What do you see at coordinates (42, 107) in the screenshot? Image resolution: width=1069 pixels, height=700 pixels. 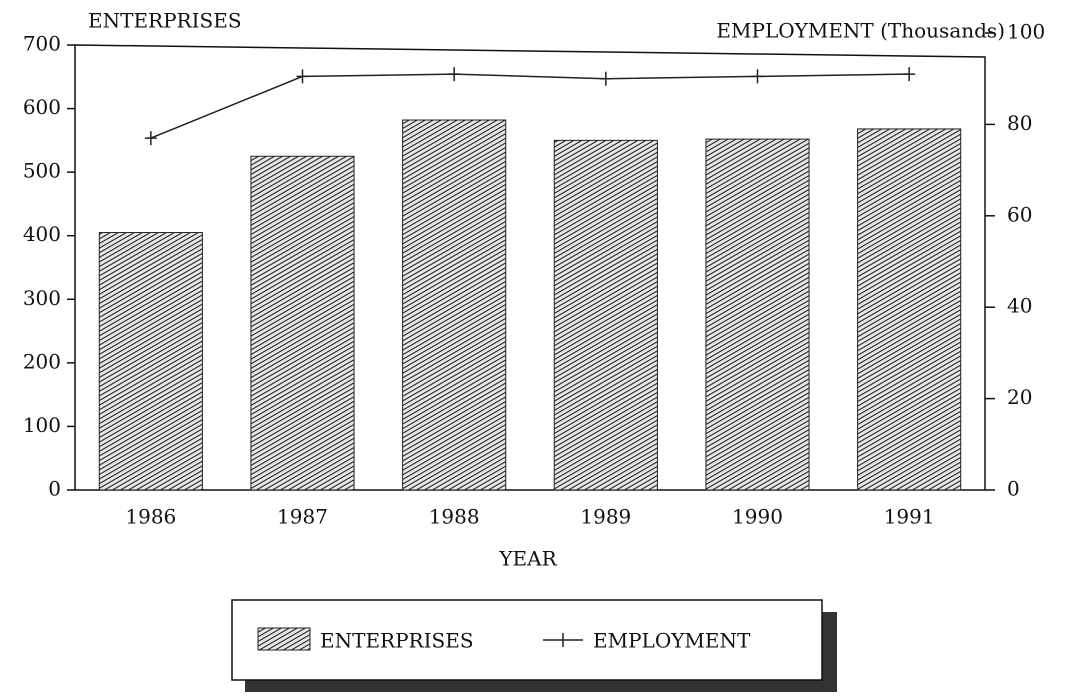 I see `y-tick-label: 600` at bounding box center [42, 107].